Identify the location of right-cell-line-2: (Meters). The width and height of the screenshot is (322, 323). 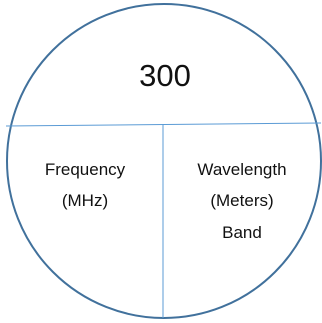
(241, 200).